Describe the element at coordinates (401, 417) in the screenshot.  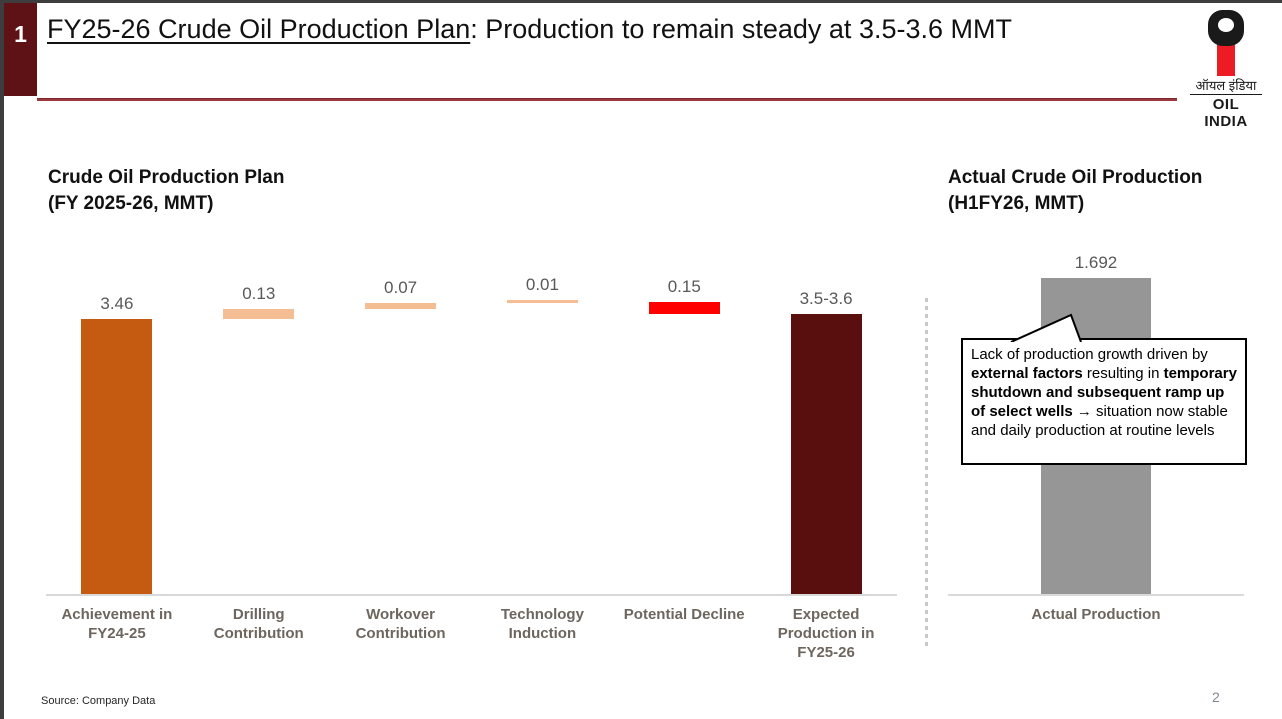
I see `waterfall-column: 0.07` at that location.